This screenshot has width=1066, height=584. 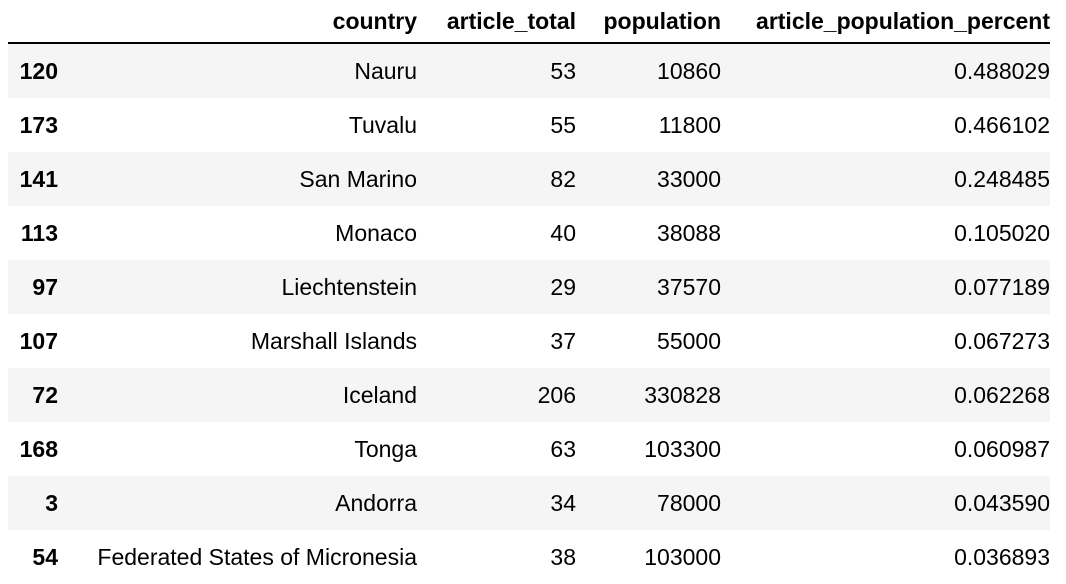 I want to click on country-column-header: country, so click(x=237, y=22).